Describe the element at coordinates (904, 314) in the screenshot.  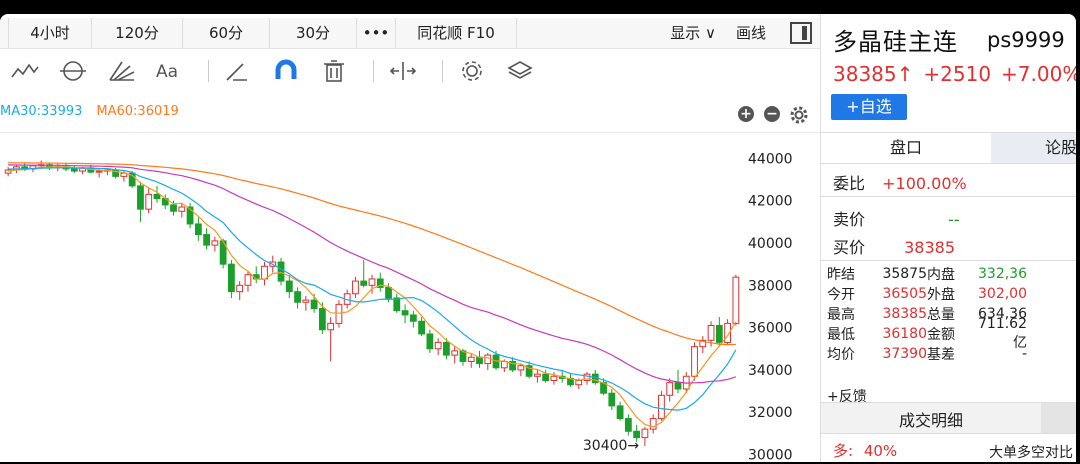
I see `stat-value: 38385` at that location.